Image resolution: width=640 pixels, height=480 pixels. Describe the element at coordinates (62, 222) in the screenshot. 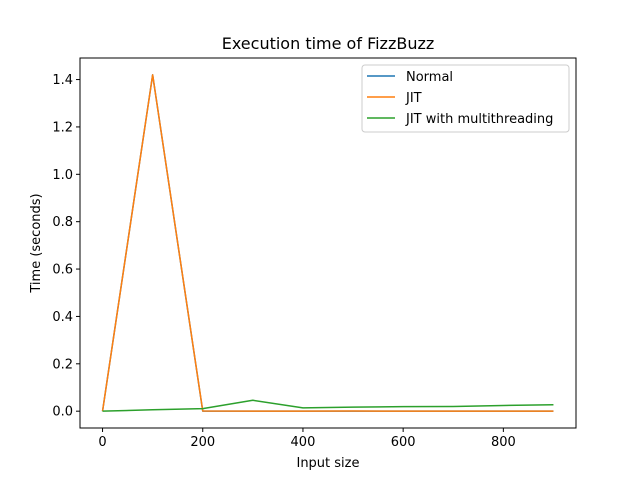

I see `y-tick-label: 0.8` at that location.